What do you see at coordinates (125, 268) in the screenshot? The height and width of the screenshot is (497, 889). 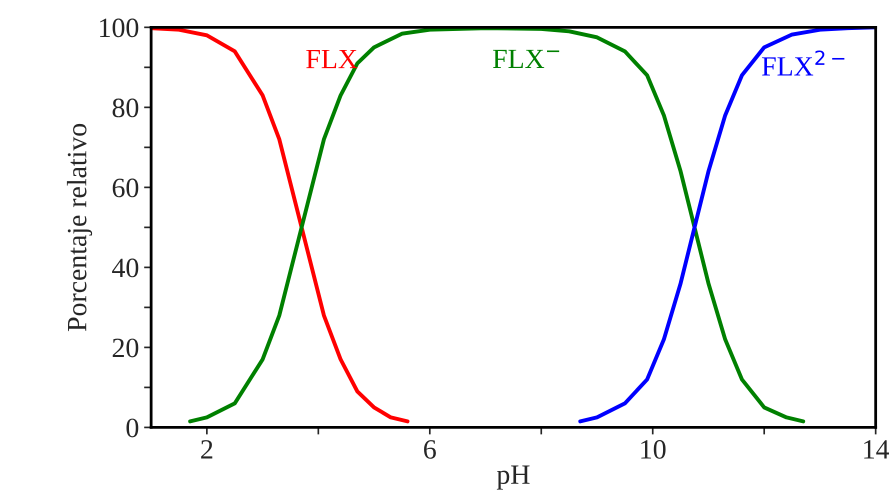 I see `y-tick-label: 40` at bounding box center [125, 268].